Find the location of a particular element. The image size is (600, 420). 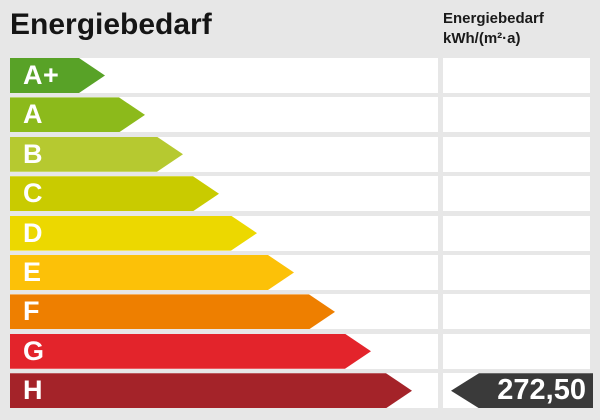

class-label-e: E is located at coordinates (32, 272).